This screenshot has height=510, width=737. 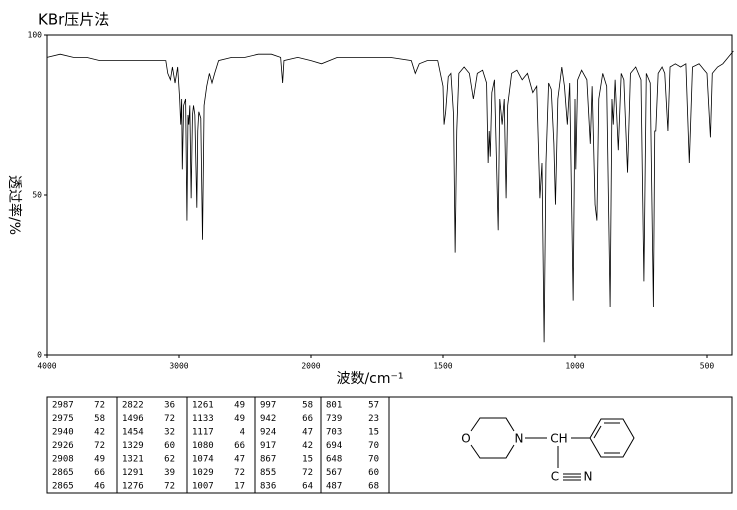 I want to click on peak-intensity: 39, so click(x=169, y=473).